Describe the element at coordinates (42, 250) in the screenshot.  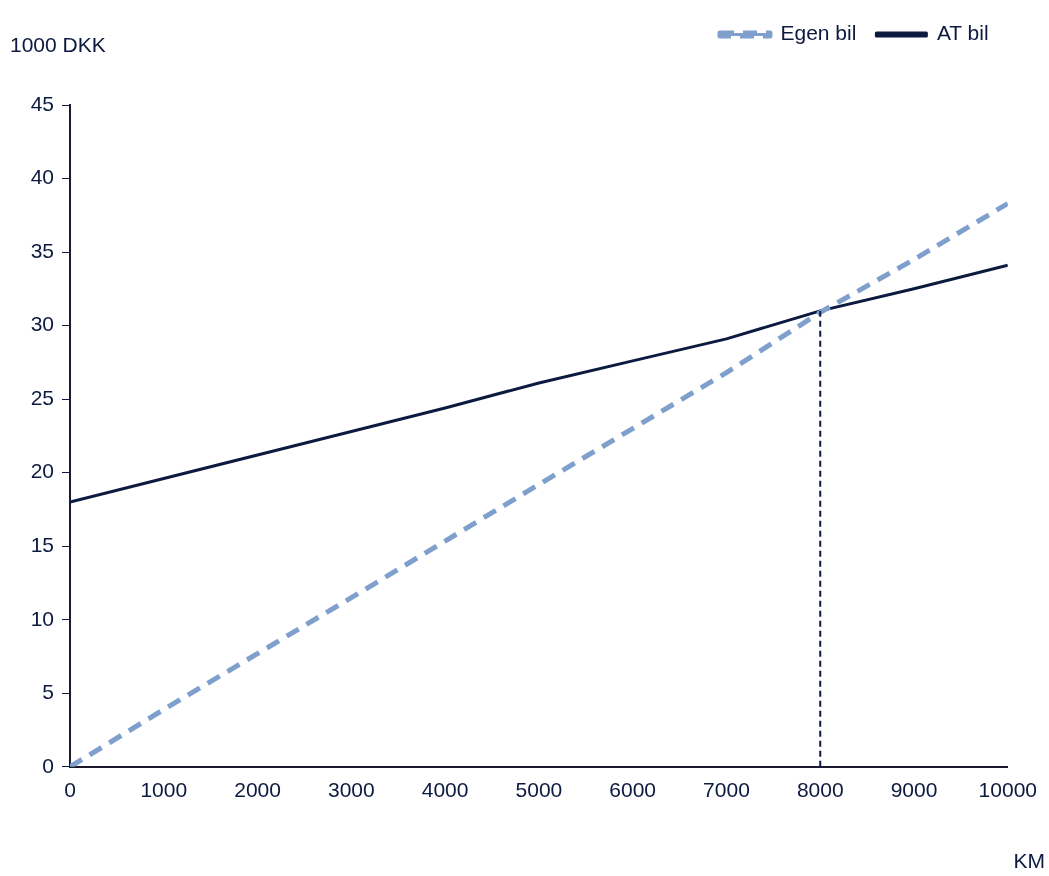
I see `y-tick-label: 35` at that location.